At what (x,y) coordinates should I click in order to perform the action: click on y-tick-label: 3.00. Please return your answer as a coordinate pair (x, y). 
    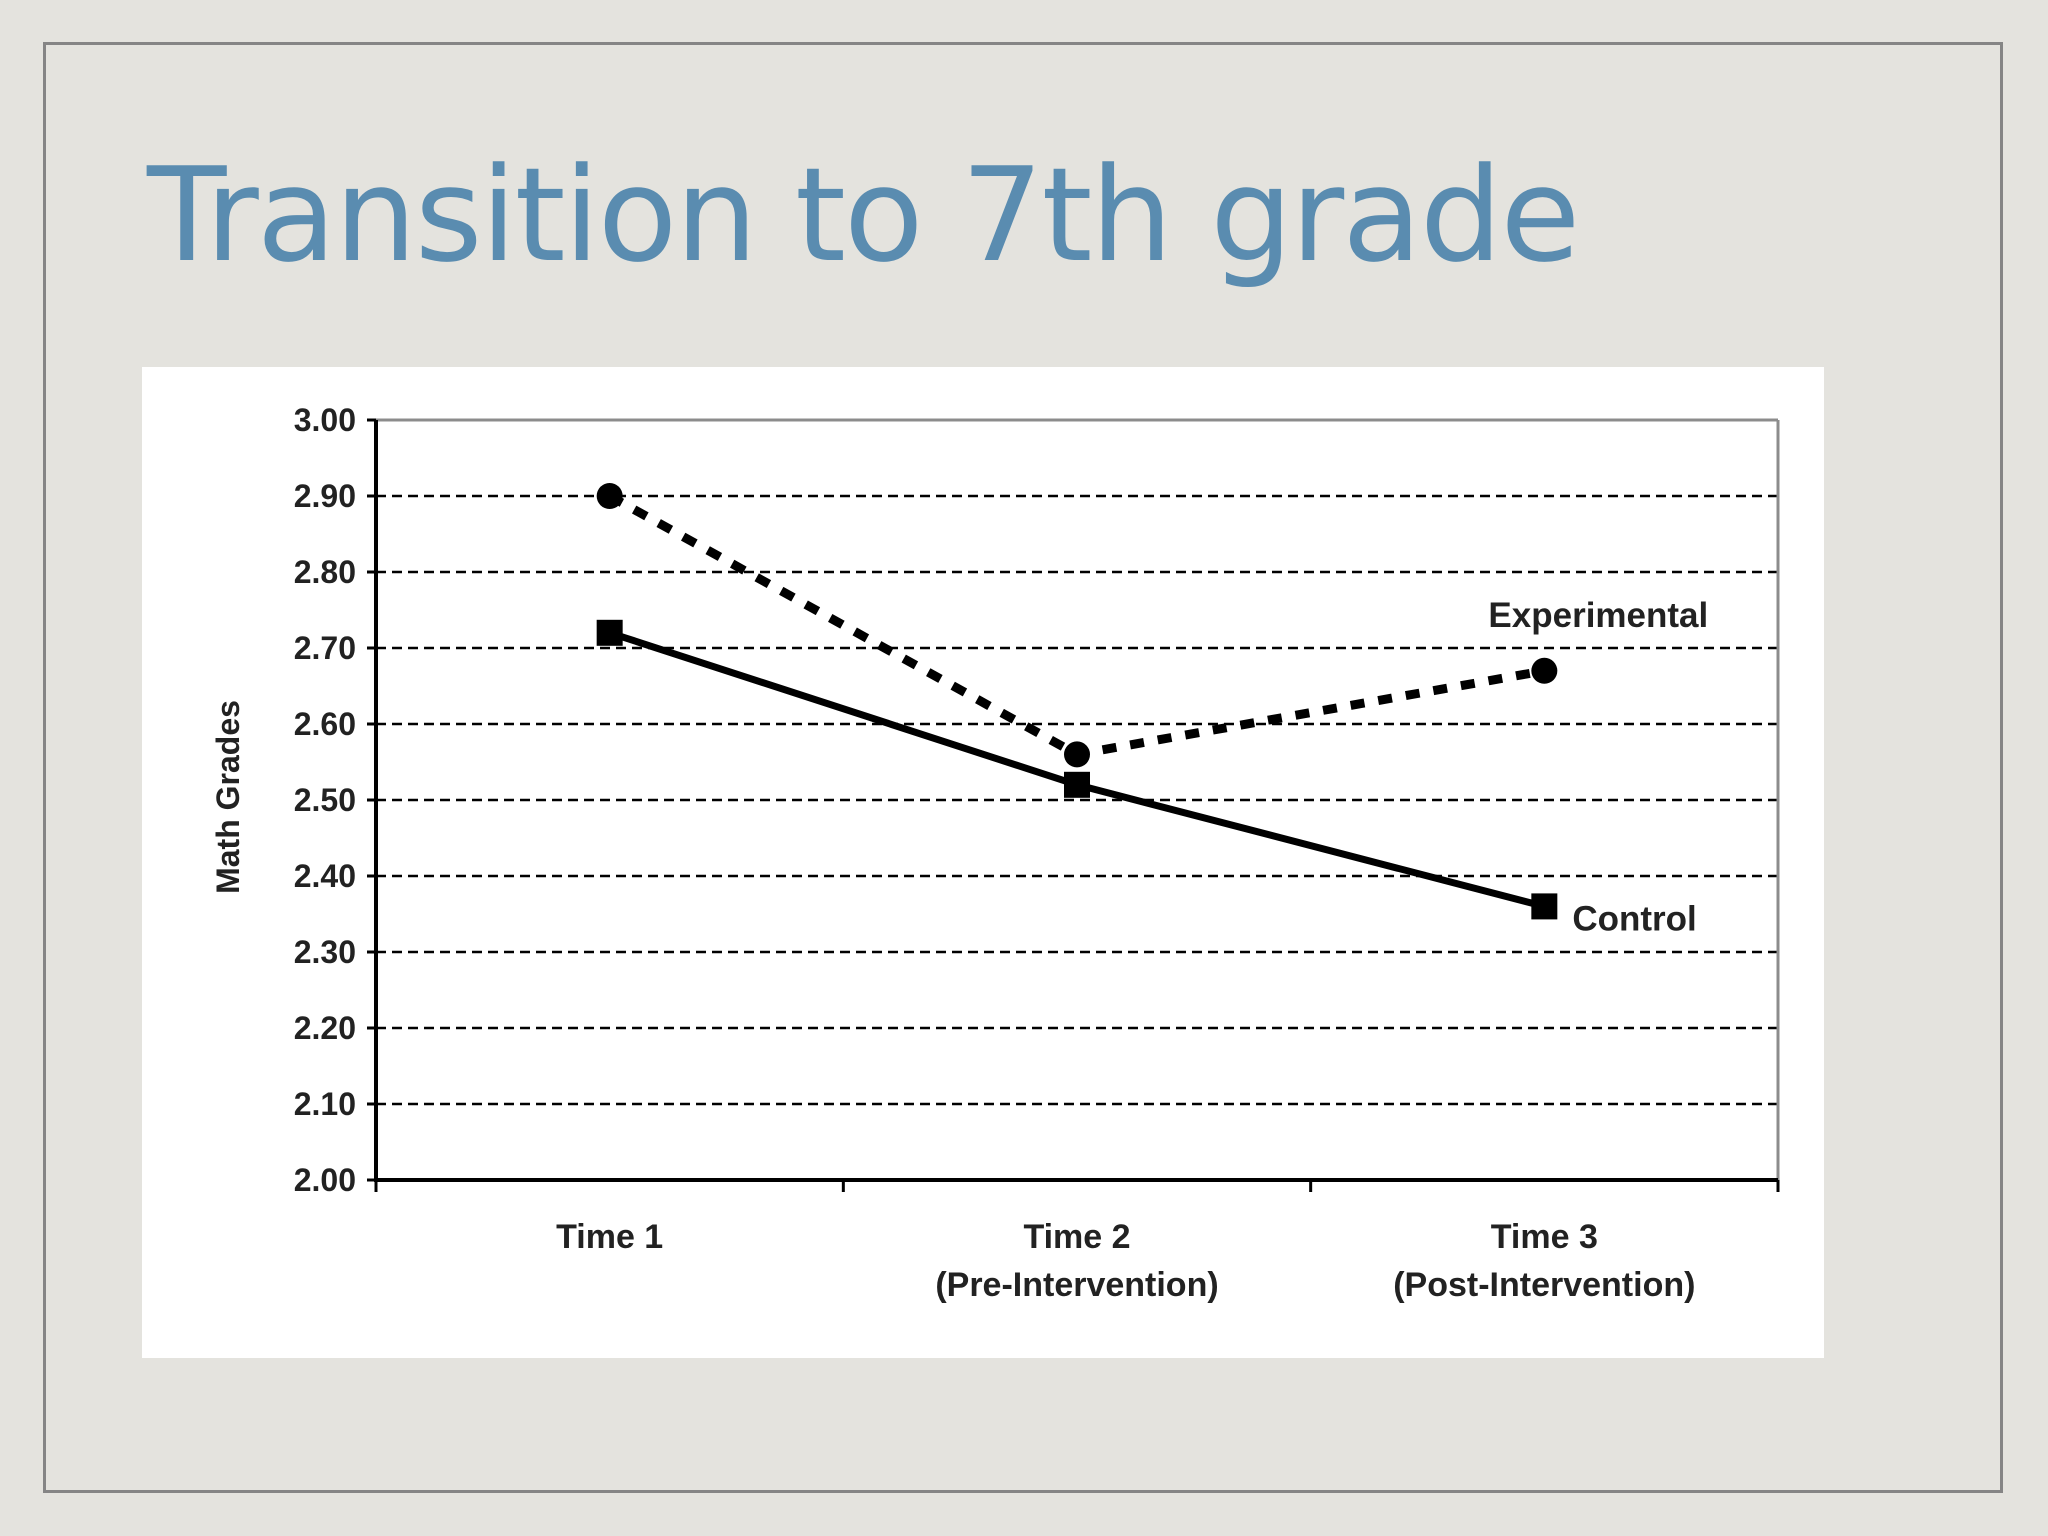
    Looking at the image, I should click on (325, 420).